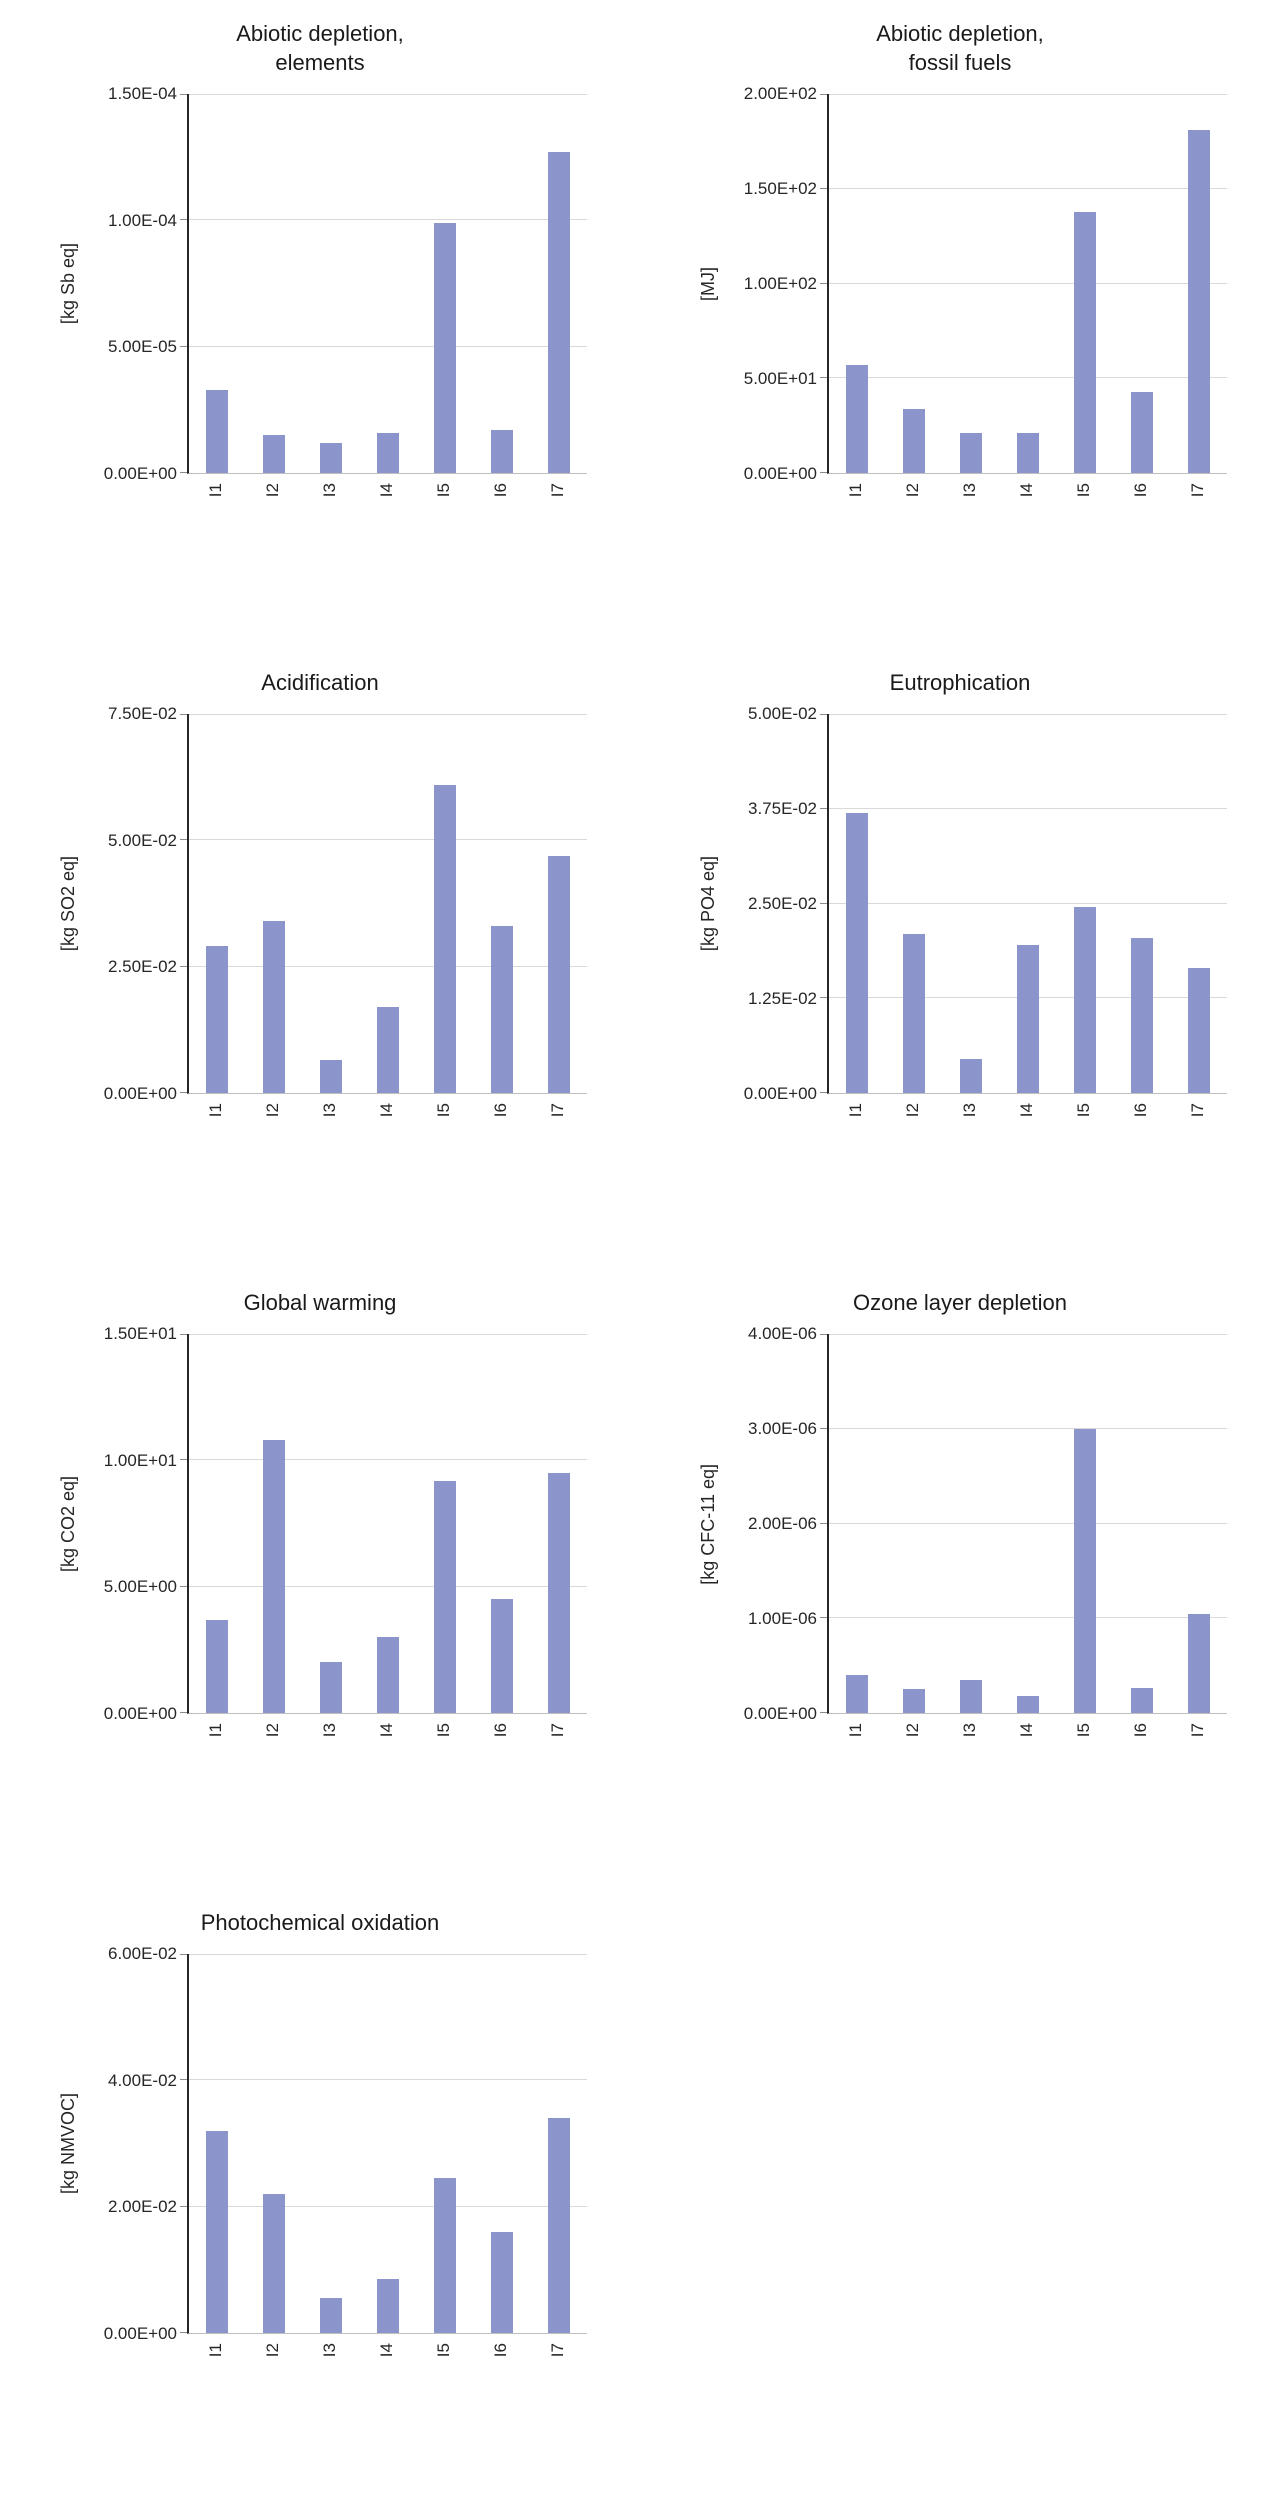  What do you see at coordinates (444, 938) in the screenshot?
I see `bar-I5` at bounding box center [444, 938].